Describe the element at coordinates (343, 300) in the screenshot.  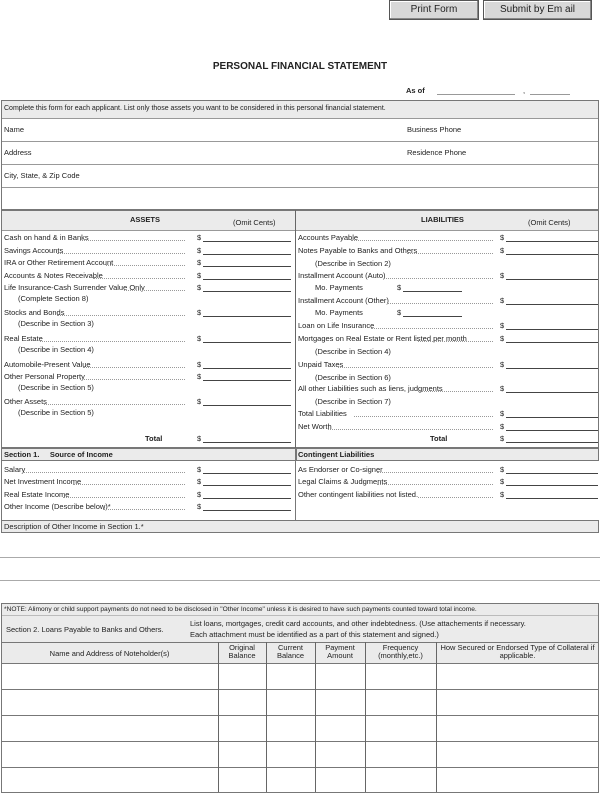
I see `liability-3-label: Installment Account (Other)` at that location.